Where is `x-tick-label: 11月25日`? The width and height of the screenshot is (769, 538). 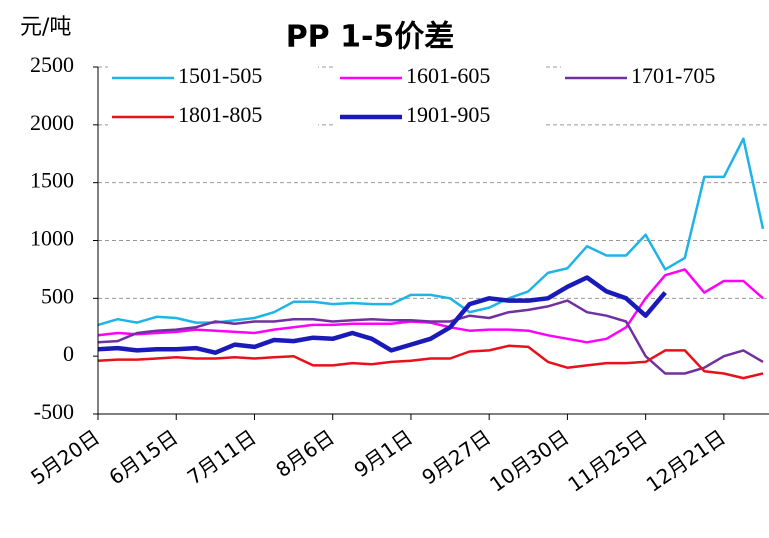
x-tick-label: 11月25日 is located at coordinates (607, 461).